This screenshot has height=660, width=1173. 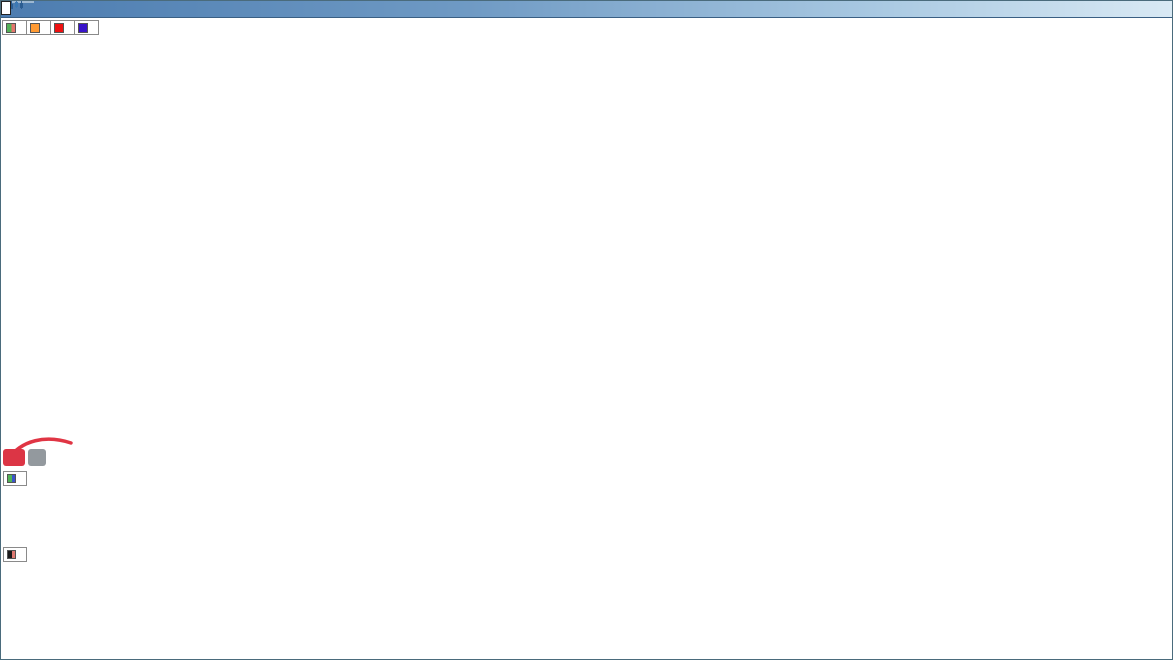 What do you see at coordinates (37, 457) in the screenshot?
I see `prorealtime-logo` at bounding box center [37, 457].